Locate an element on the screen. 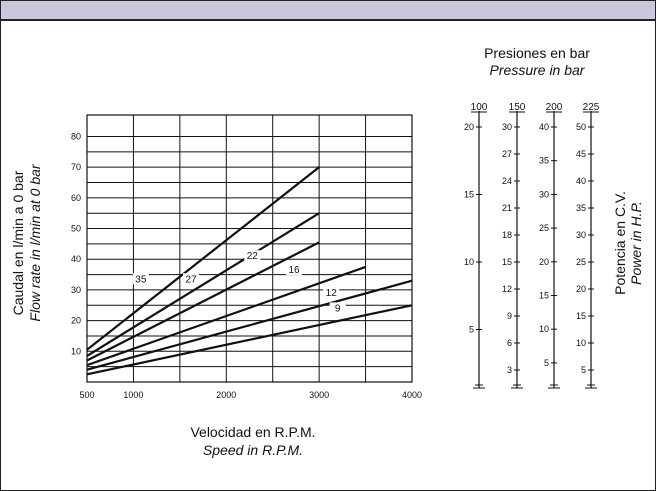  scale-tick-label: 45 is located at coordinates (581, 154).